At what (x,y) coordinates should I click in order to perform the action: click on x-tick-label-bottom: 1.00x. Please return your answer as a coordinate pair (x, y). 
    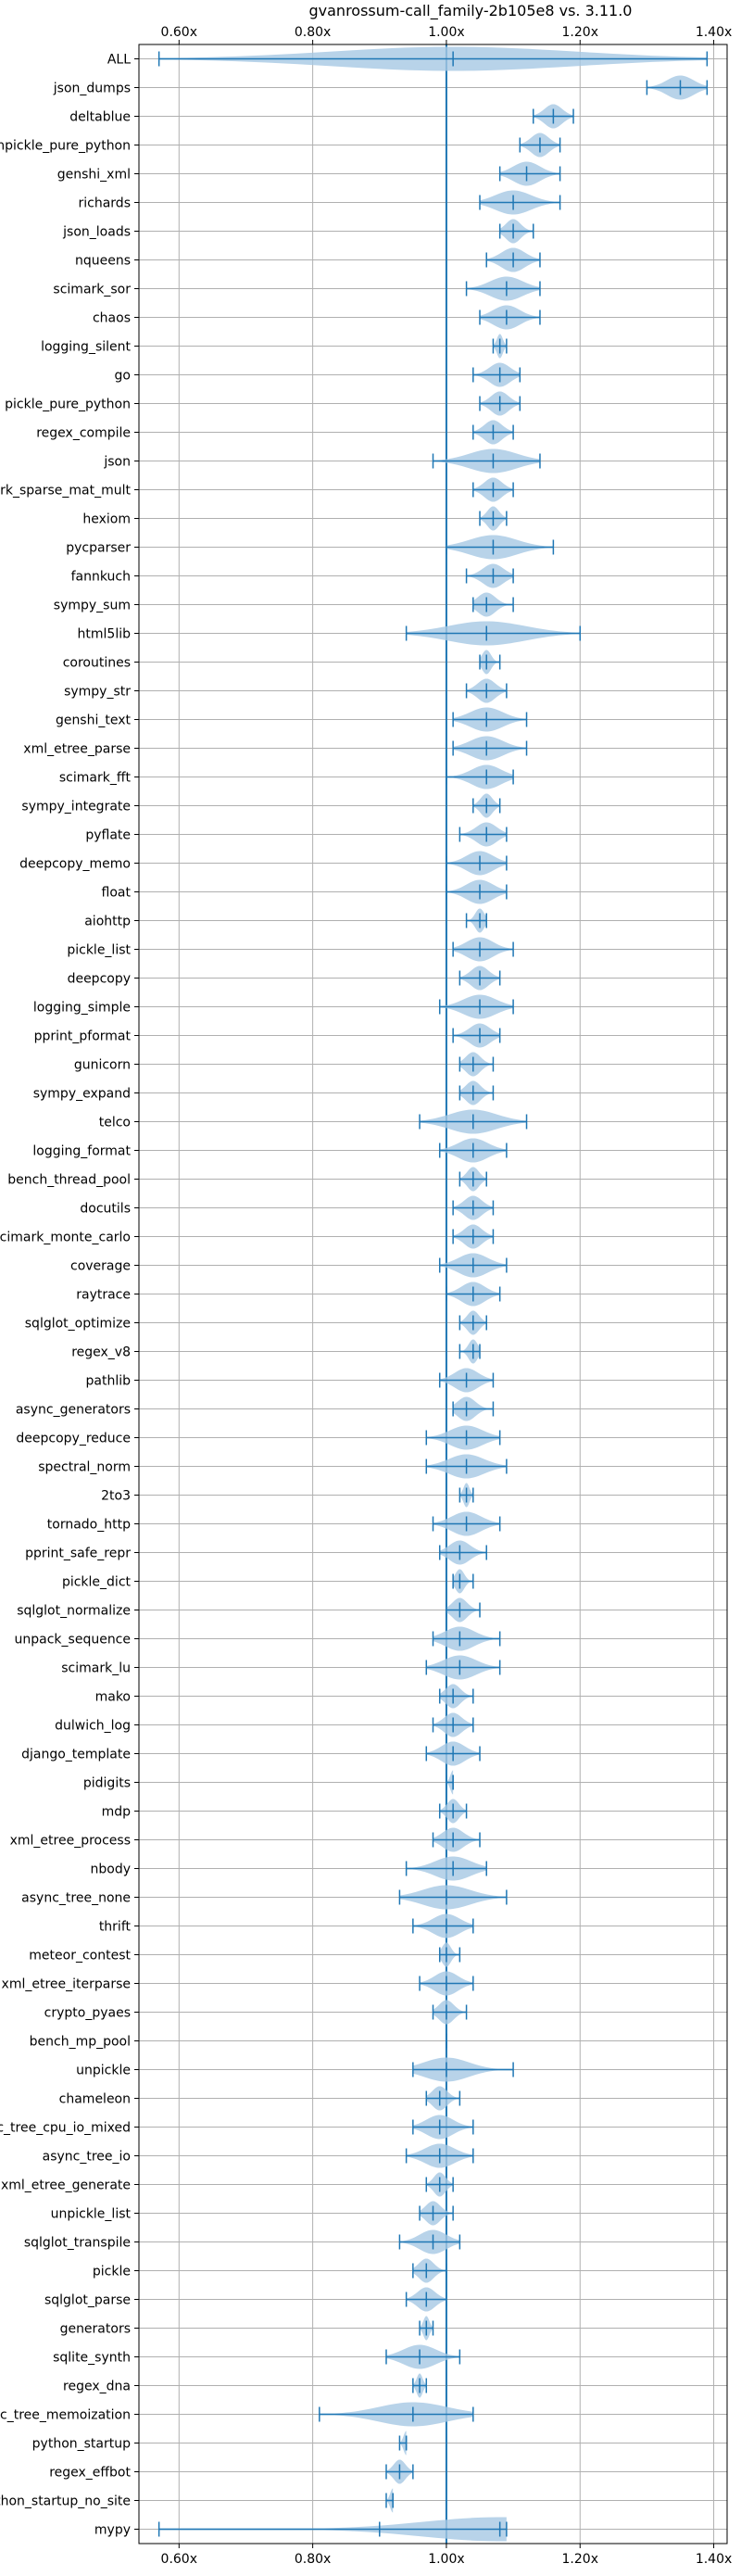
    Looking at the image, I should click on (446, 2559).